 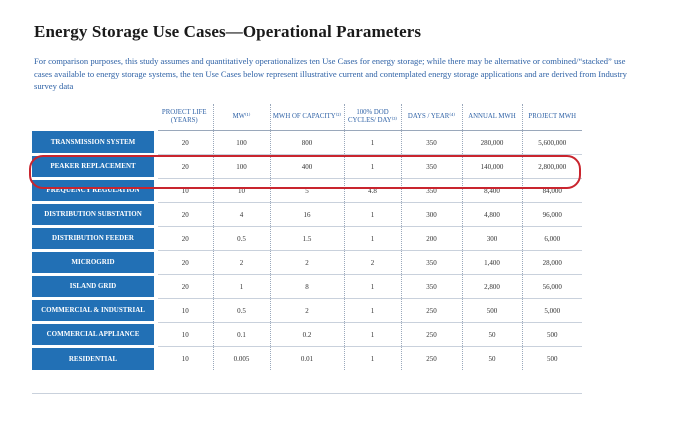 I want to click on cell-project-mwh: 6,000, so click(x=552, y=238).